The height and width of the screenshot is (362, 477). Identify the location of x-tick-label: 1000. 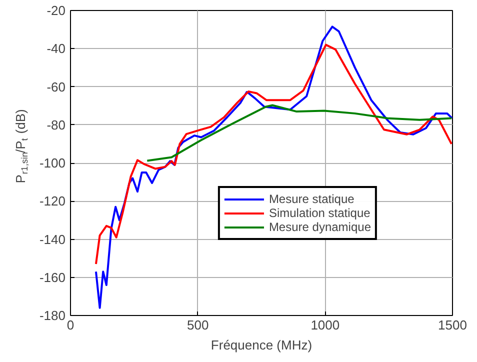
(325, 325).